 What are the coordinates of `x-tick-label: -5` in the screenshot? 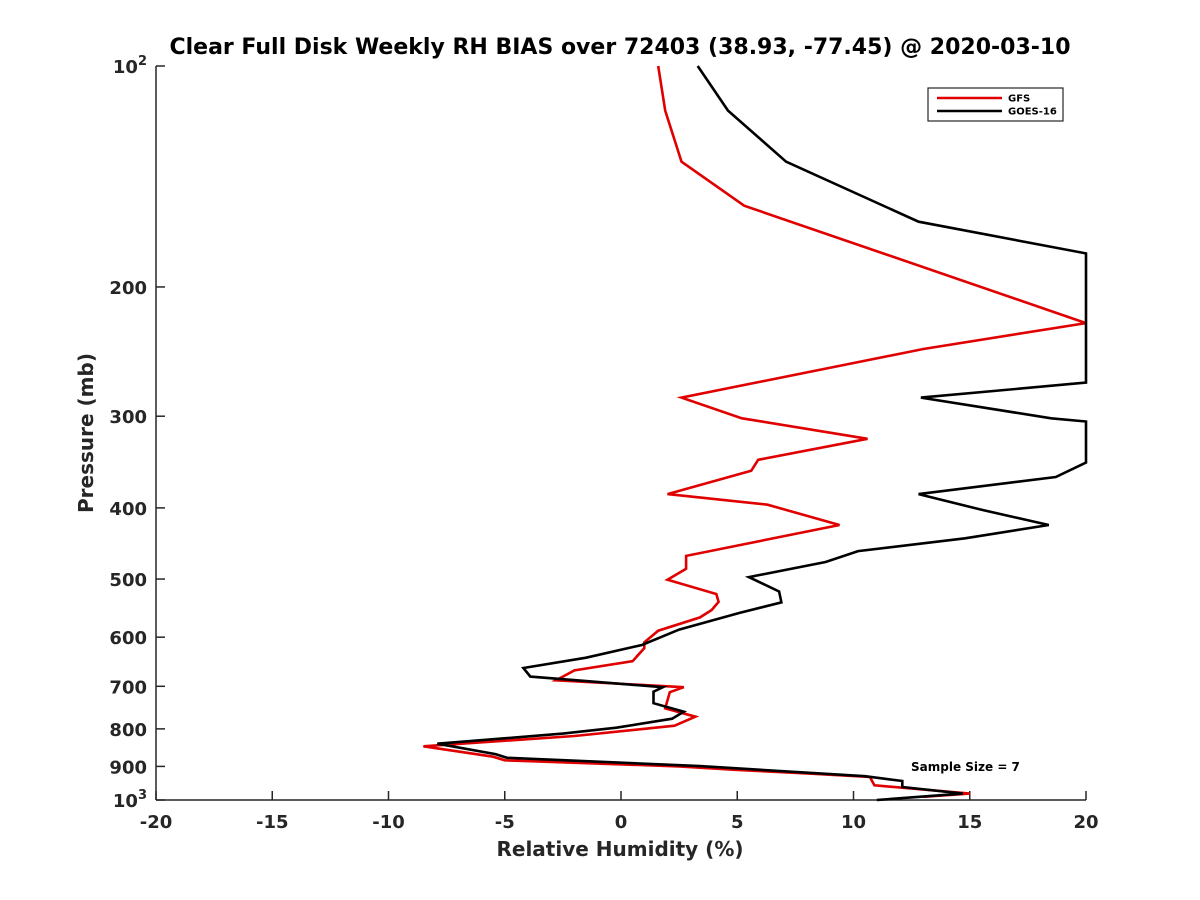 It's located at (505, 822).